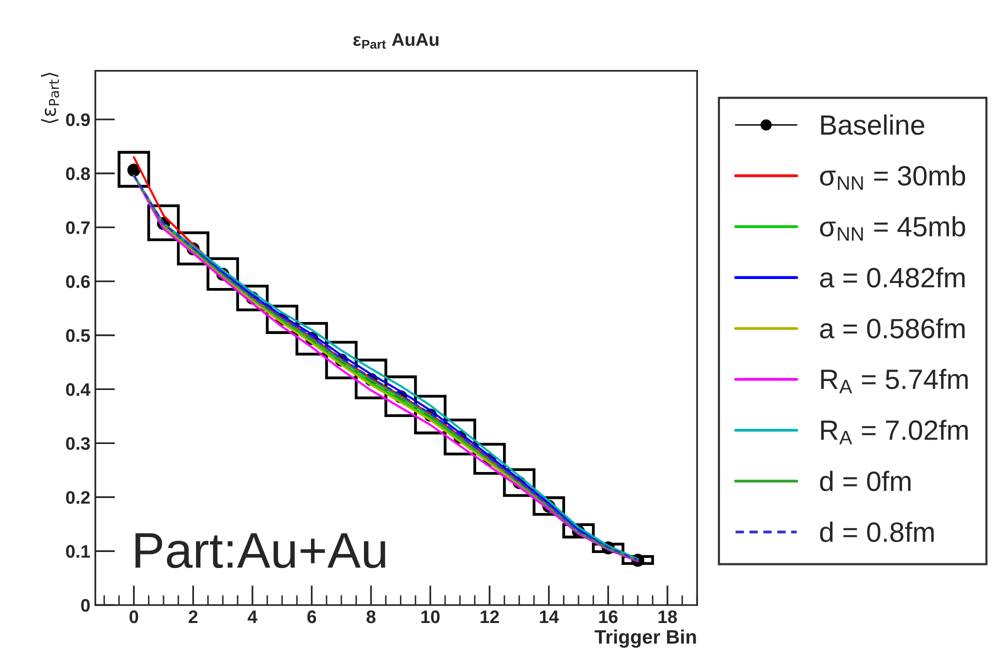 The width and height of the screenshot is (993, 662). What do you see at coordinates (894, 432) in the screenshot?
I see `legend-label: R$_{A}$ = 7.02fm` at bounding box center [894, 432].